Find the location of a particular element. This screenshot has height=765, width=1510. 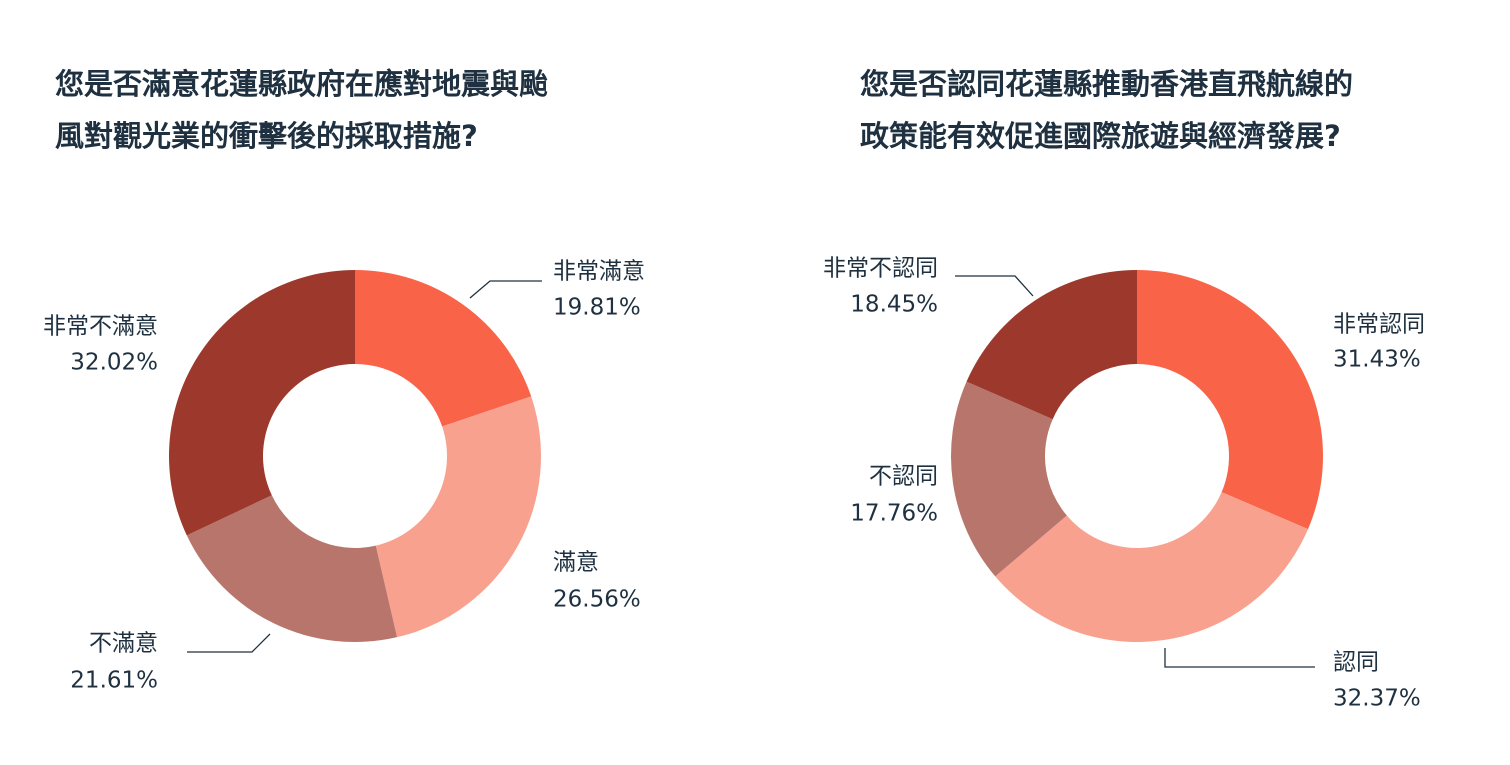

chart-title-line-1: 您是否認同花蓮縣推動香港直飛航線的 is located at coordinates (1107, 84).